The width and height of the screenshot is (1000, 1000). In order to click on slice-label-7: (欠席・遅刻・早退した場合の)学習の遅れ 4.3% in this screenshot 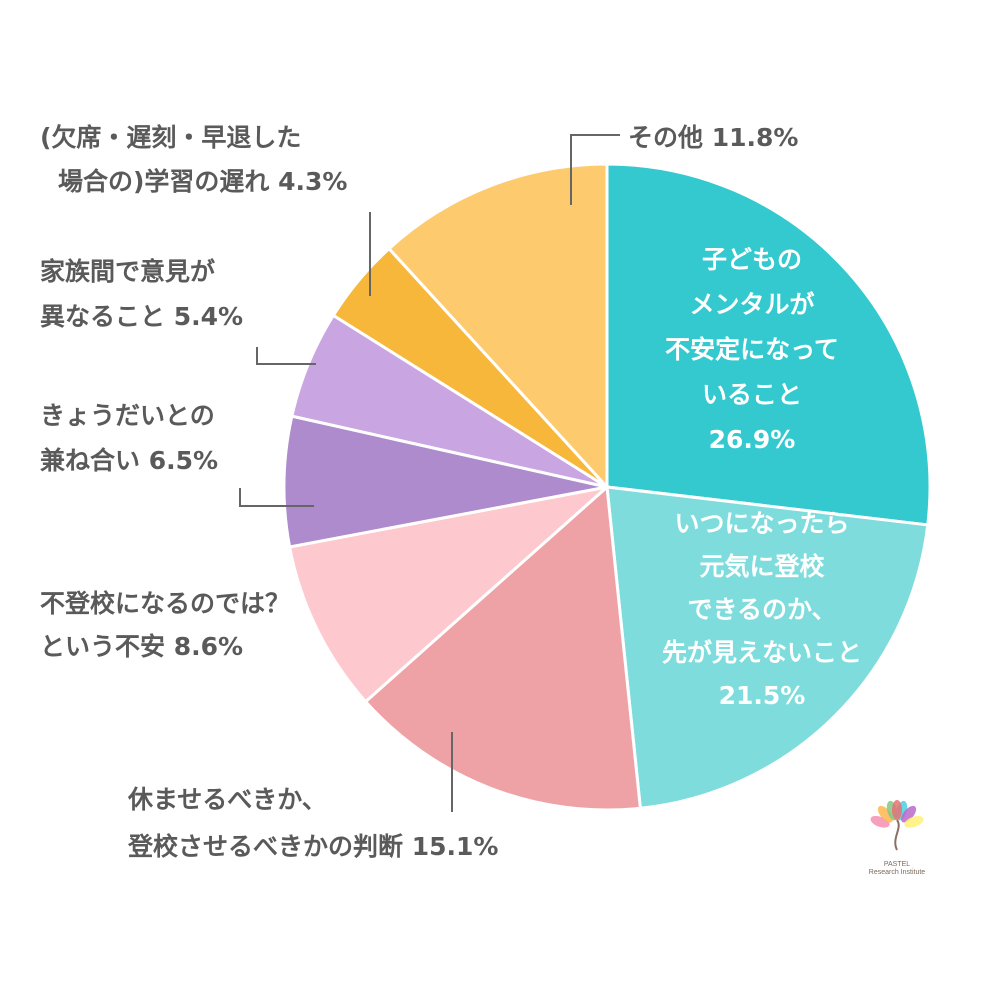, I will do `click(193, 159)`.